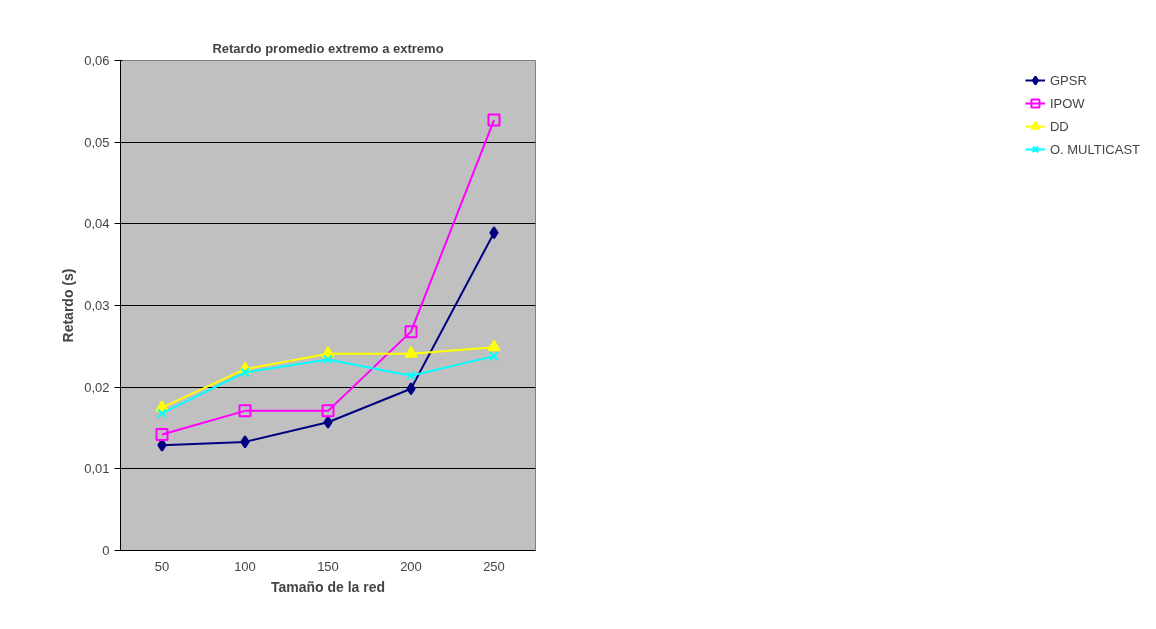 The width and height of the screenshot is (1156, 629). Describe the element at coordinates (494, 566) in the screenshot. I see `x-tick-label: 250` at that location.